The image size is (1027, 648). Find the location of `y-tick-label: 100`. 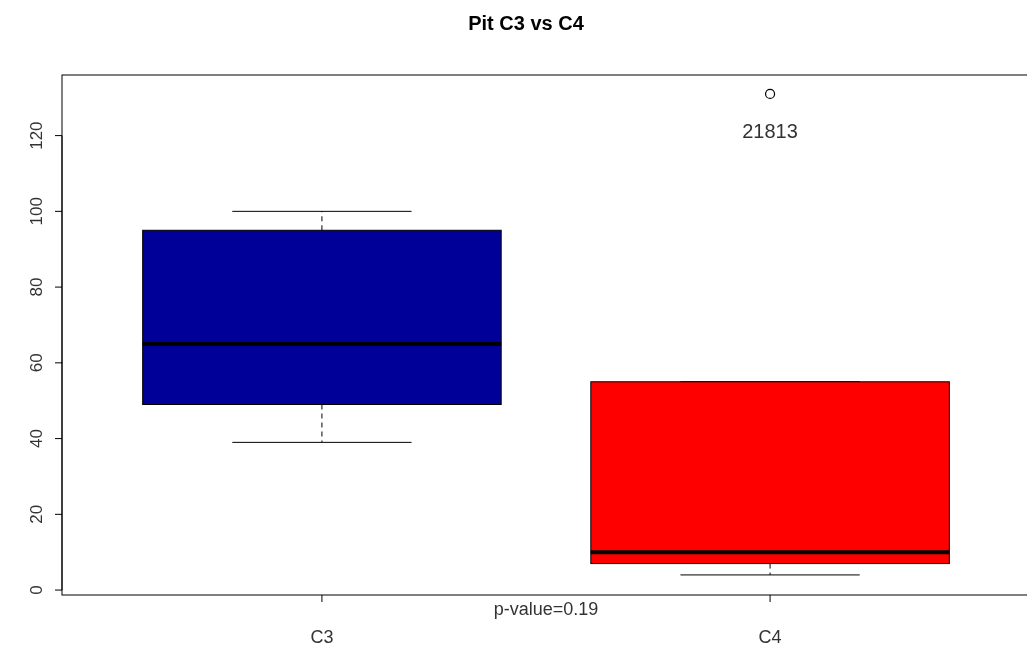

y-tick-label: 100 is located at coordinates (36, 211).